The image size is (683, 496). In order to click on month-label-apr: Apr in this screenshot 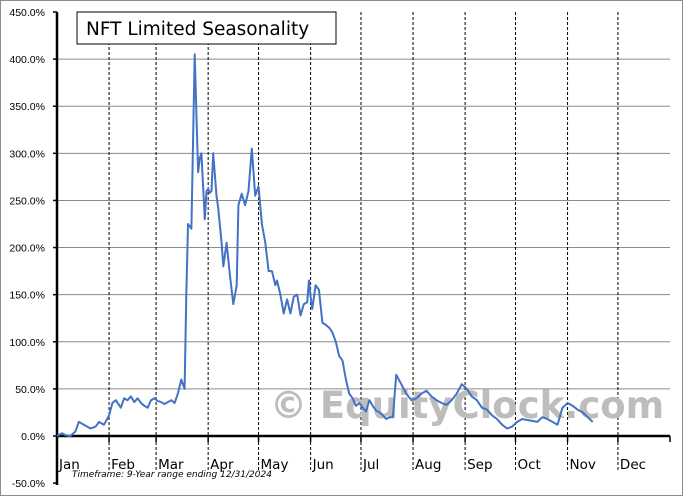, I will do `click(222, 465)`.